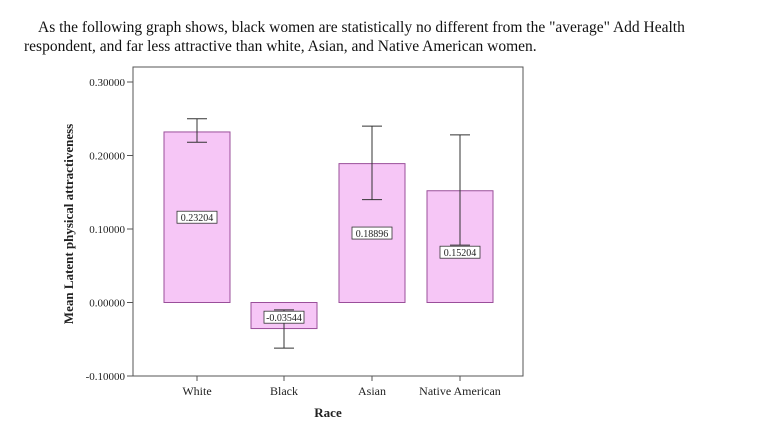 This screenshot has height=440, width=765. I want to click on x-tick-label: Native American, so click(460, 391).